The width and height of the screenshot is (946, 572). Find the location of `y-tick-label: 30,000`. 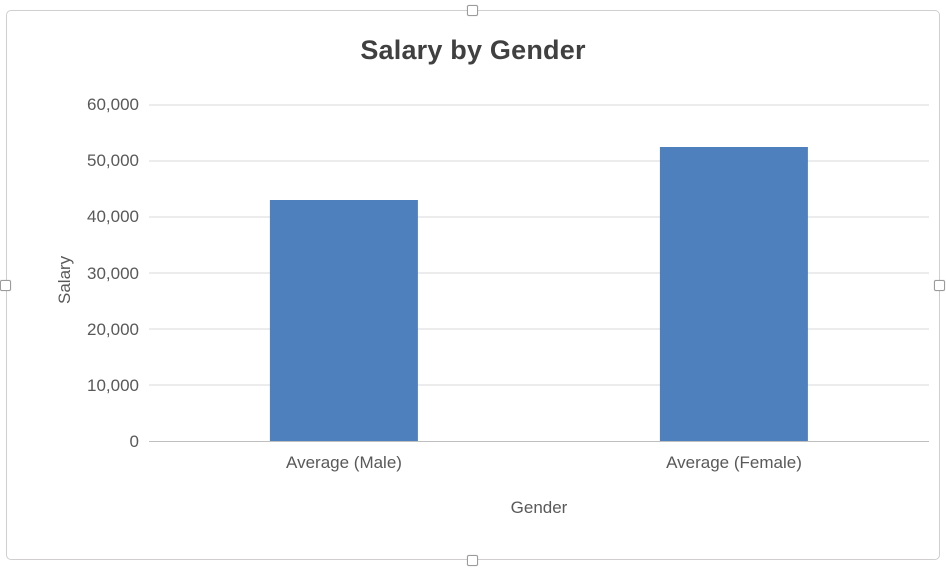

y-tick-label: 30,000 is located at coordinates (113, 273).